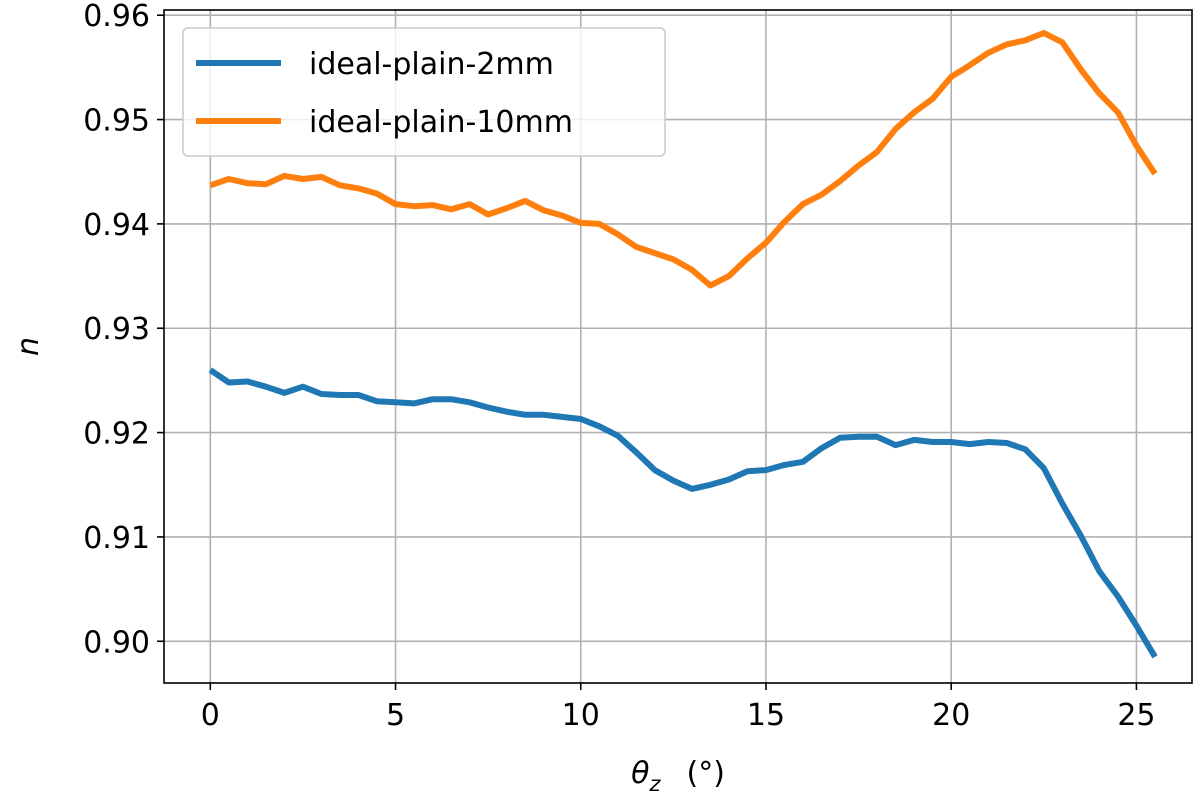  I want to click on x-axis: 0 5 10 15 20 25, so click(678, 708).